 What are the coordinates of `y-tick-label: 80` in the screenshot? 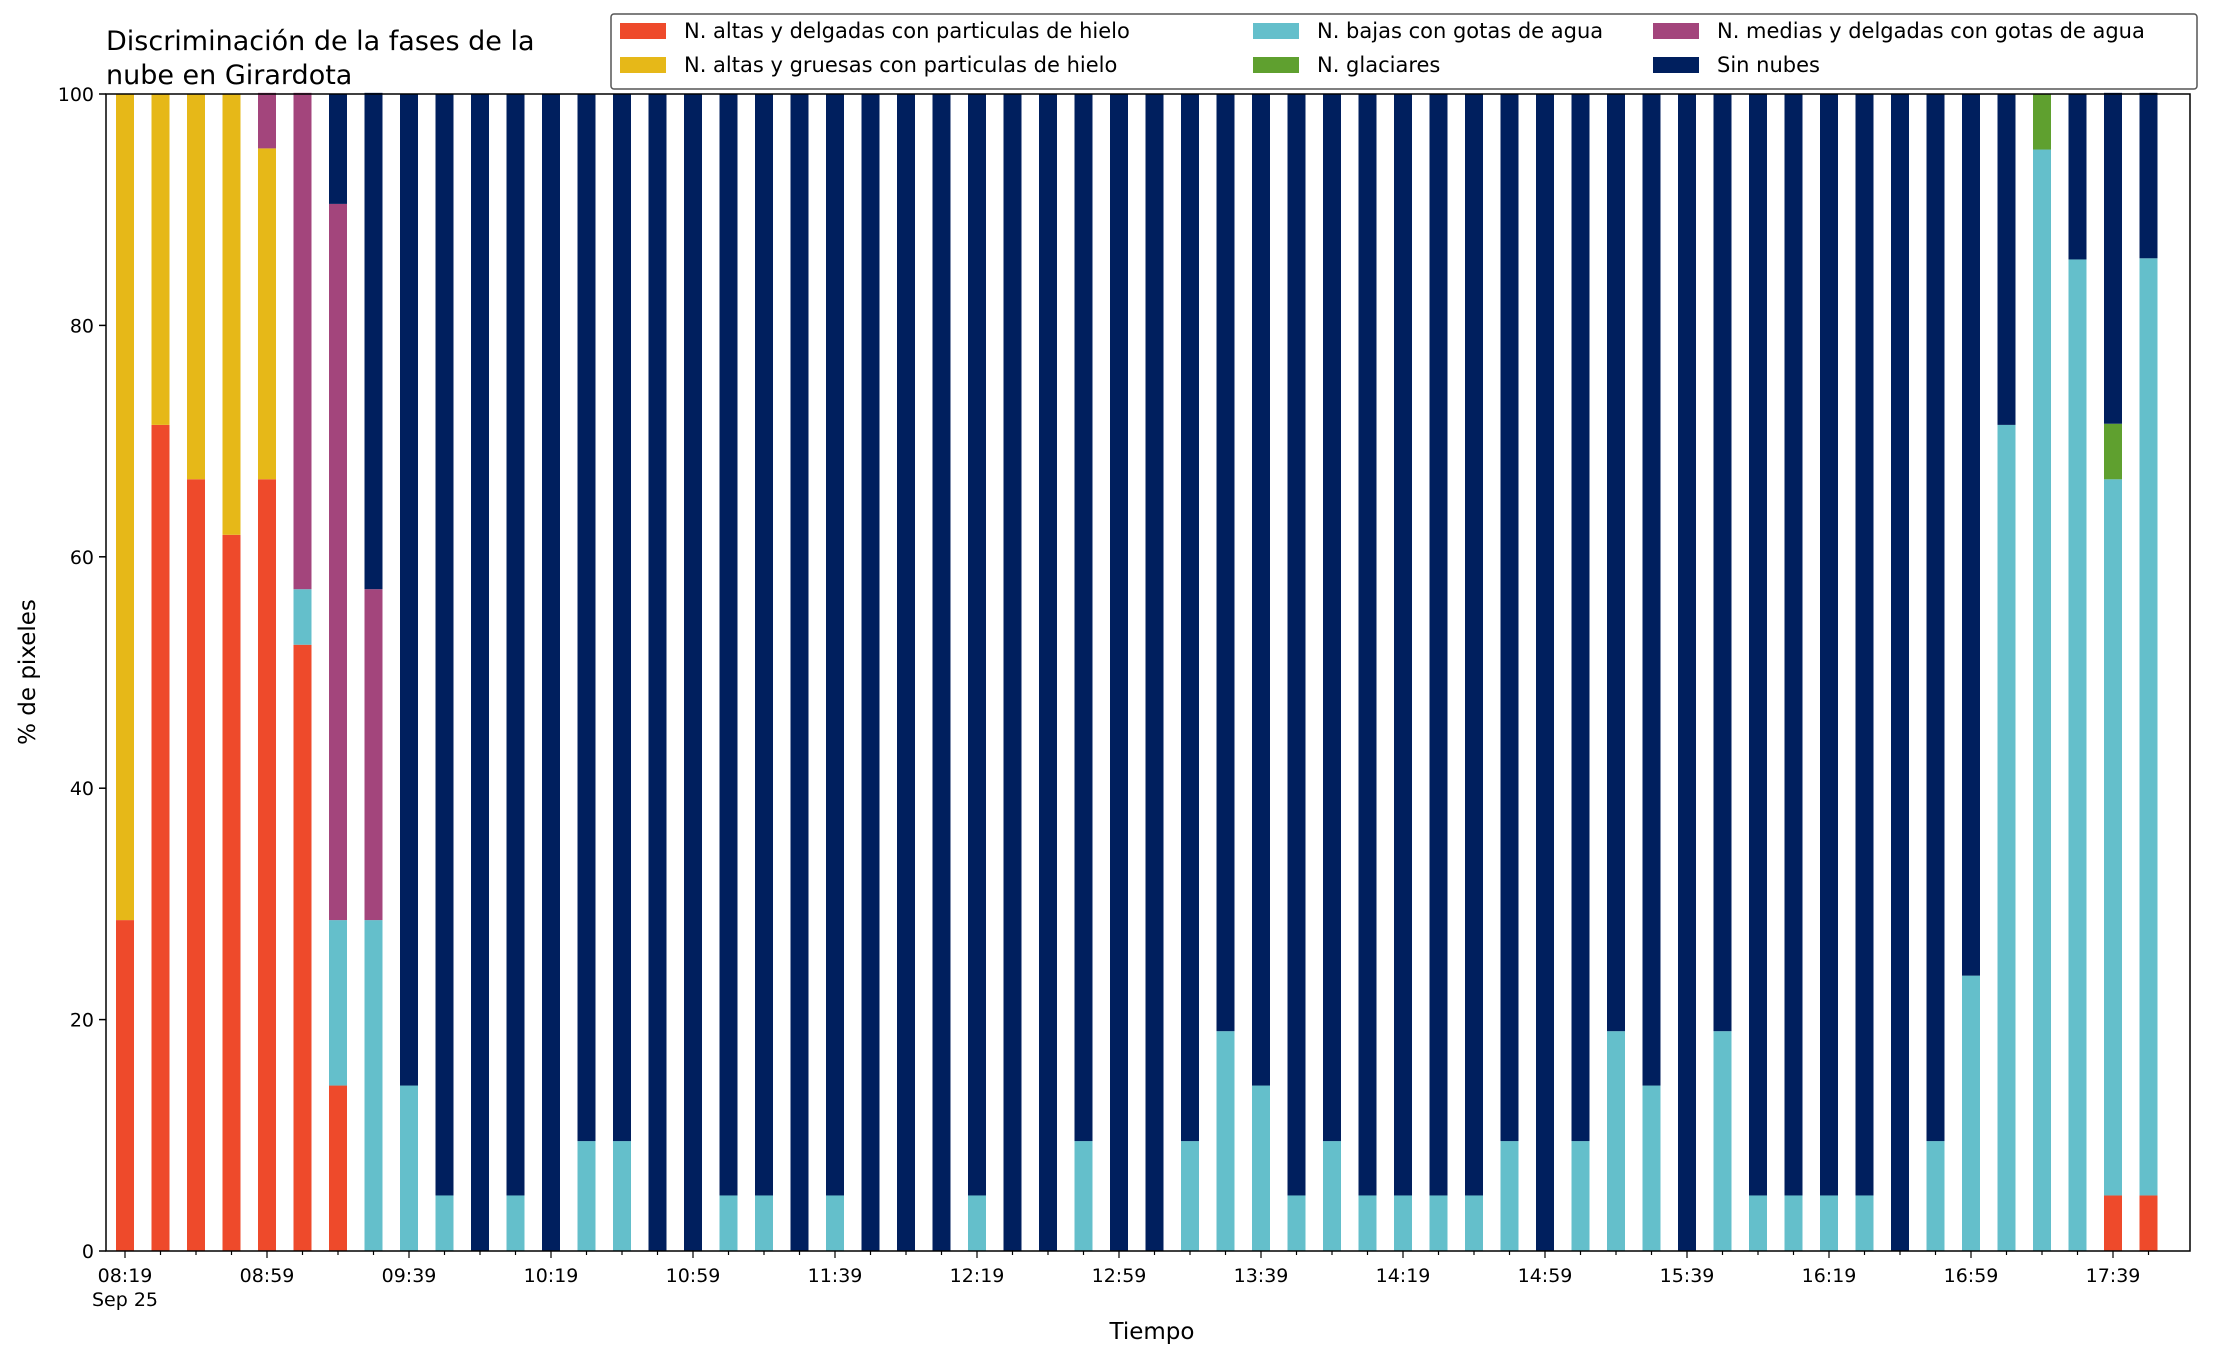 It's located at (82, 326).